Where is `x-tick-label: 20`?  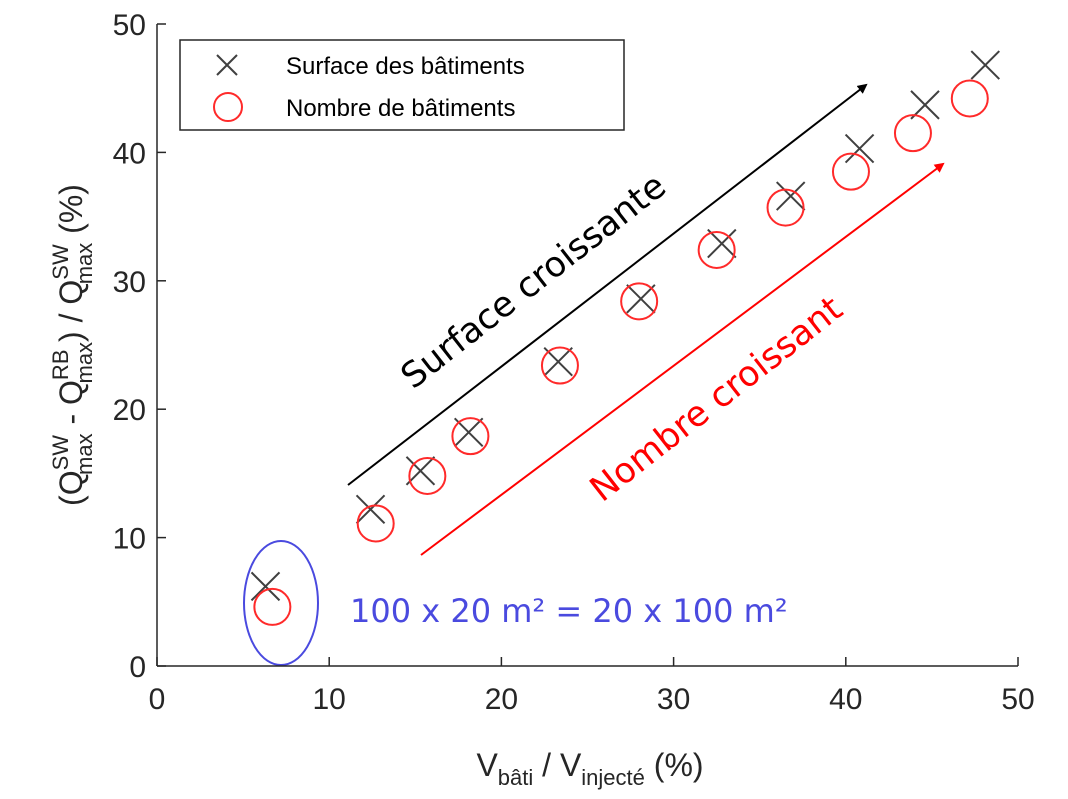 x-tick-label: 20 is located at coordinates (501, 699).